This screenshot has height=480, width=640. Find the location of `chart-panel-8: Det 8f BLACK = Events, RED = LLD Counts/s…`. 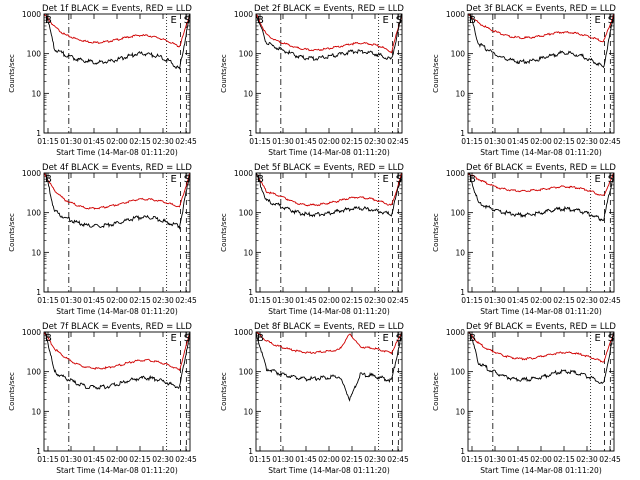

chart-panel-8: Det 8f BLACK = Events, RED = LLD Counts/s… is located at coordinates (314, 398).